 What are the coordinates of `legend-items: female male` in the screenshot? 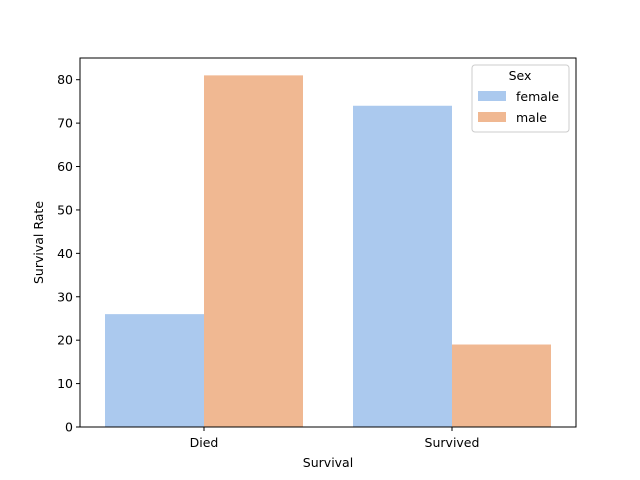 It's located at (518, 107).